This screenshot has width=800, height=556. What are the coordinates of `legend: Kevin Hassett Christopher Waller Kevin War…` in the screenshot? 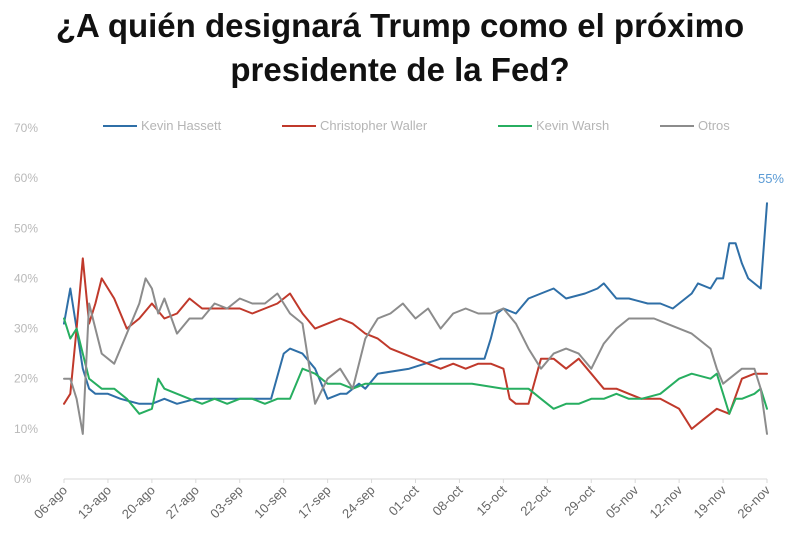 It's located at (416, 125).